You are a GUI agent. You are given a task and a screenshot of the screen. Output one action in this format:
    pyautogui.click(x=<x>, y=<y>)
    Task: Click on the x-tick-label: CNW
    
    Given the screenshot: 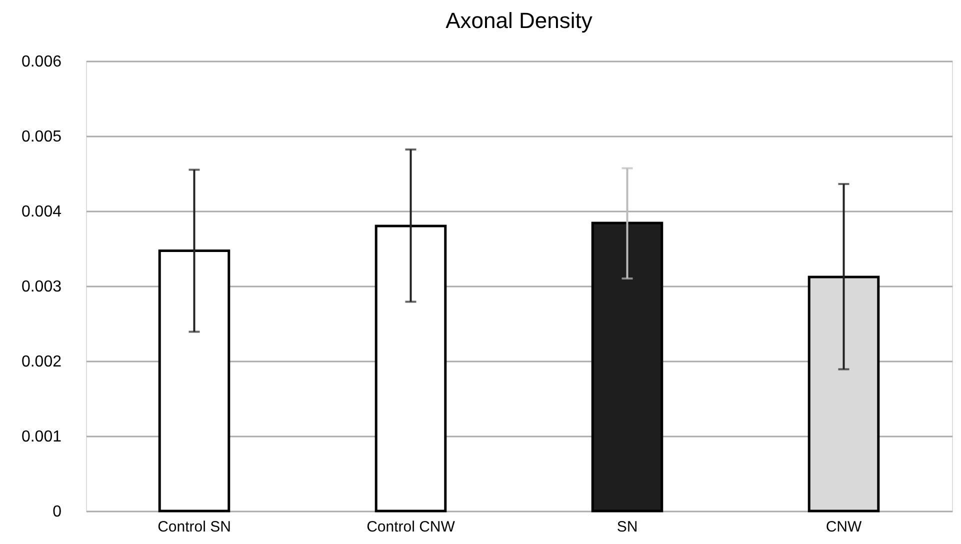 What is the action you would take?
    pyautogui.click(x=844, y=527)
    